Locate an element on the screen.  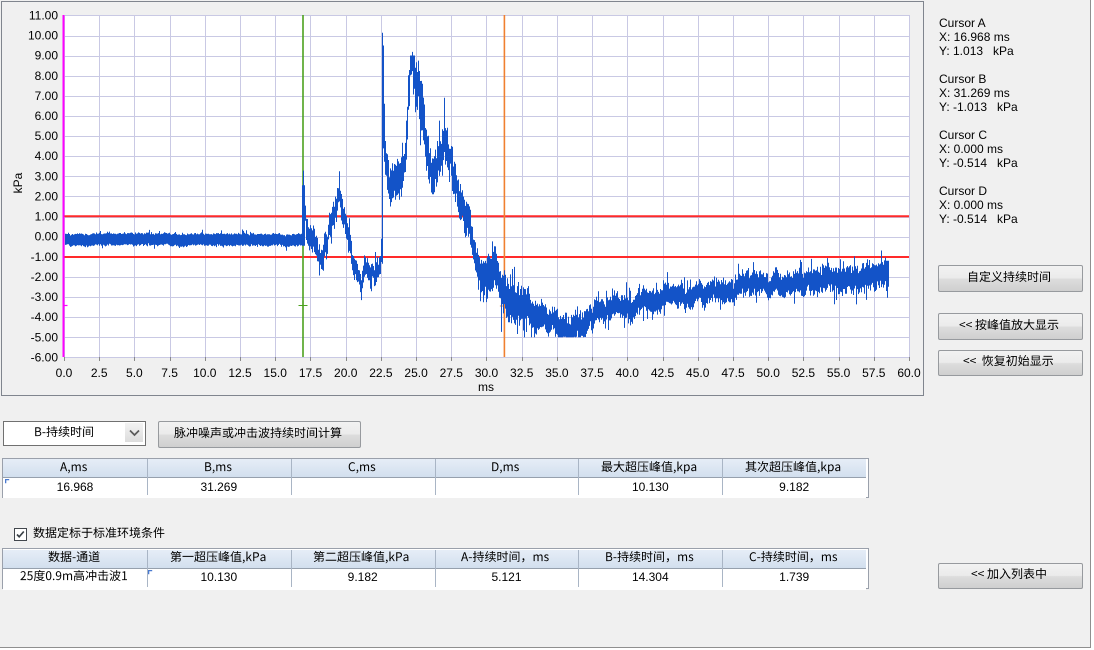
svg-text: 3.00 is located at coordinates (47, 176).